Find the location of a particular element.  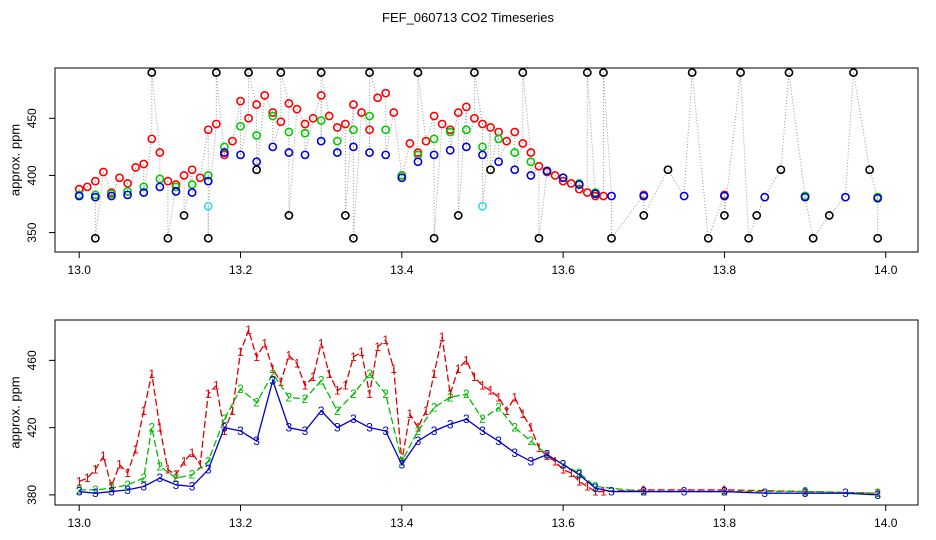

y-tick-label: 450 is located at coordinates (32, 118).